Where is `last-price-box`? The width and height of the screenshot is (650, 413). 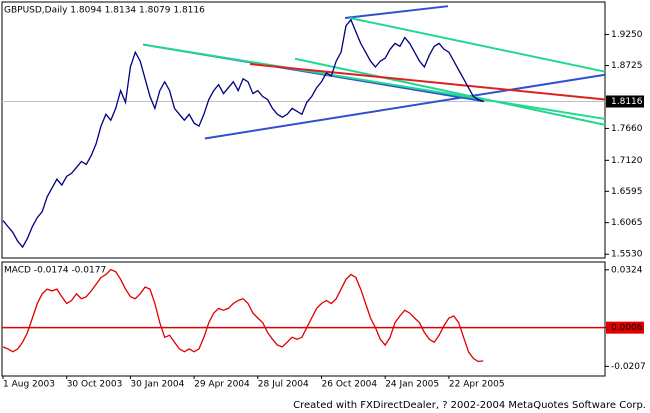 last-price-box is located at coordinates (625, 101).